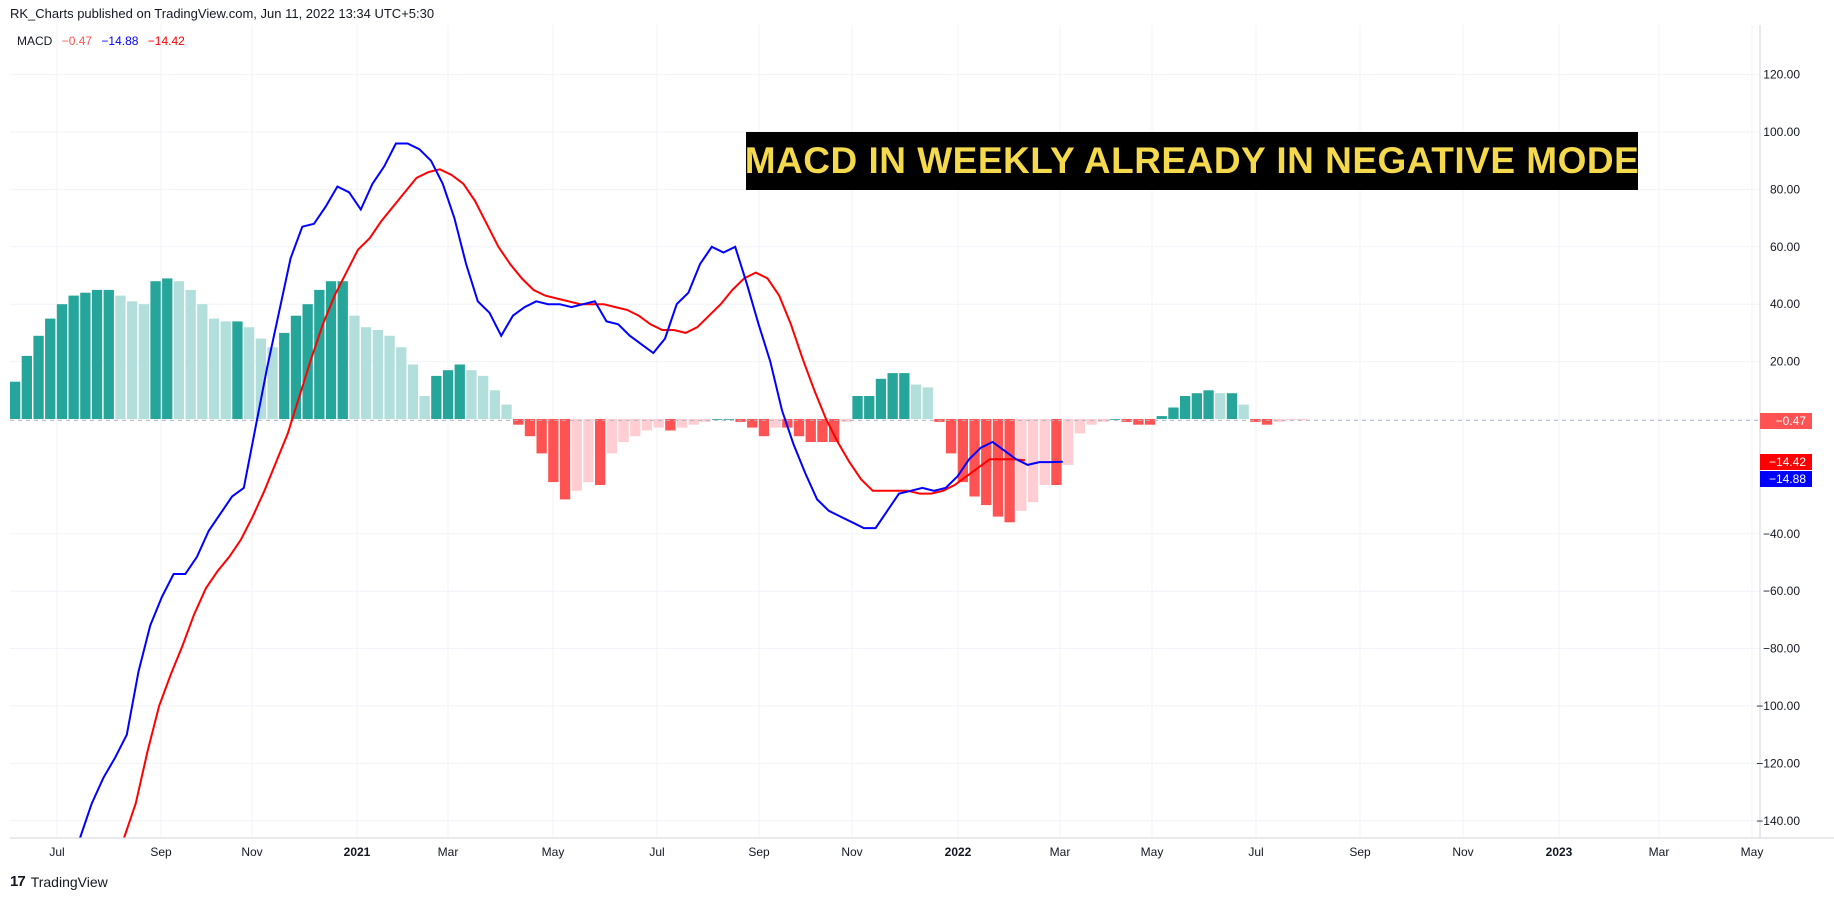 This screenshot has height=899, width=1834. I want to click on y-tick-label: −40.00, so click(1781, 534).